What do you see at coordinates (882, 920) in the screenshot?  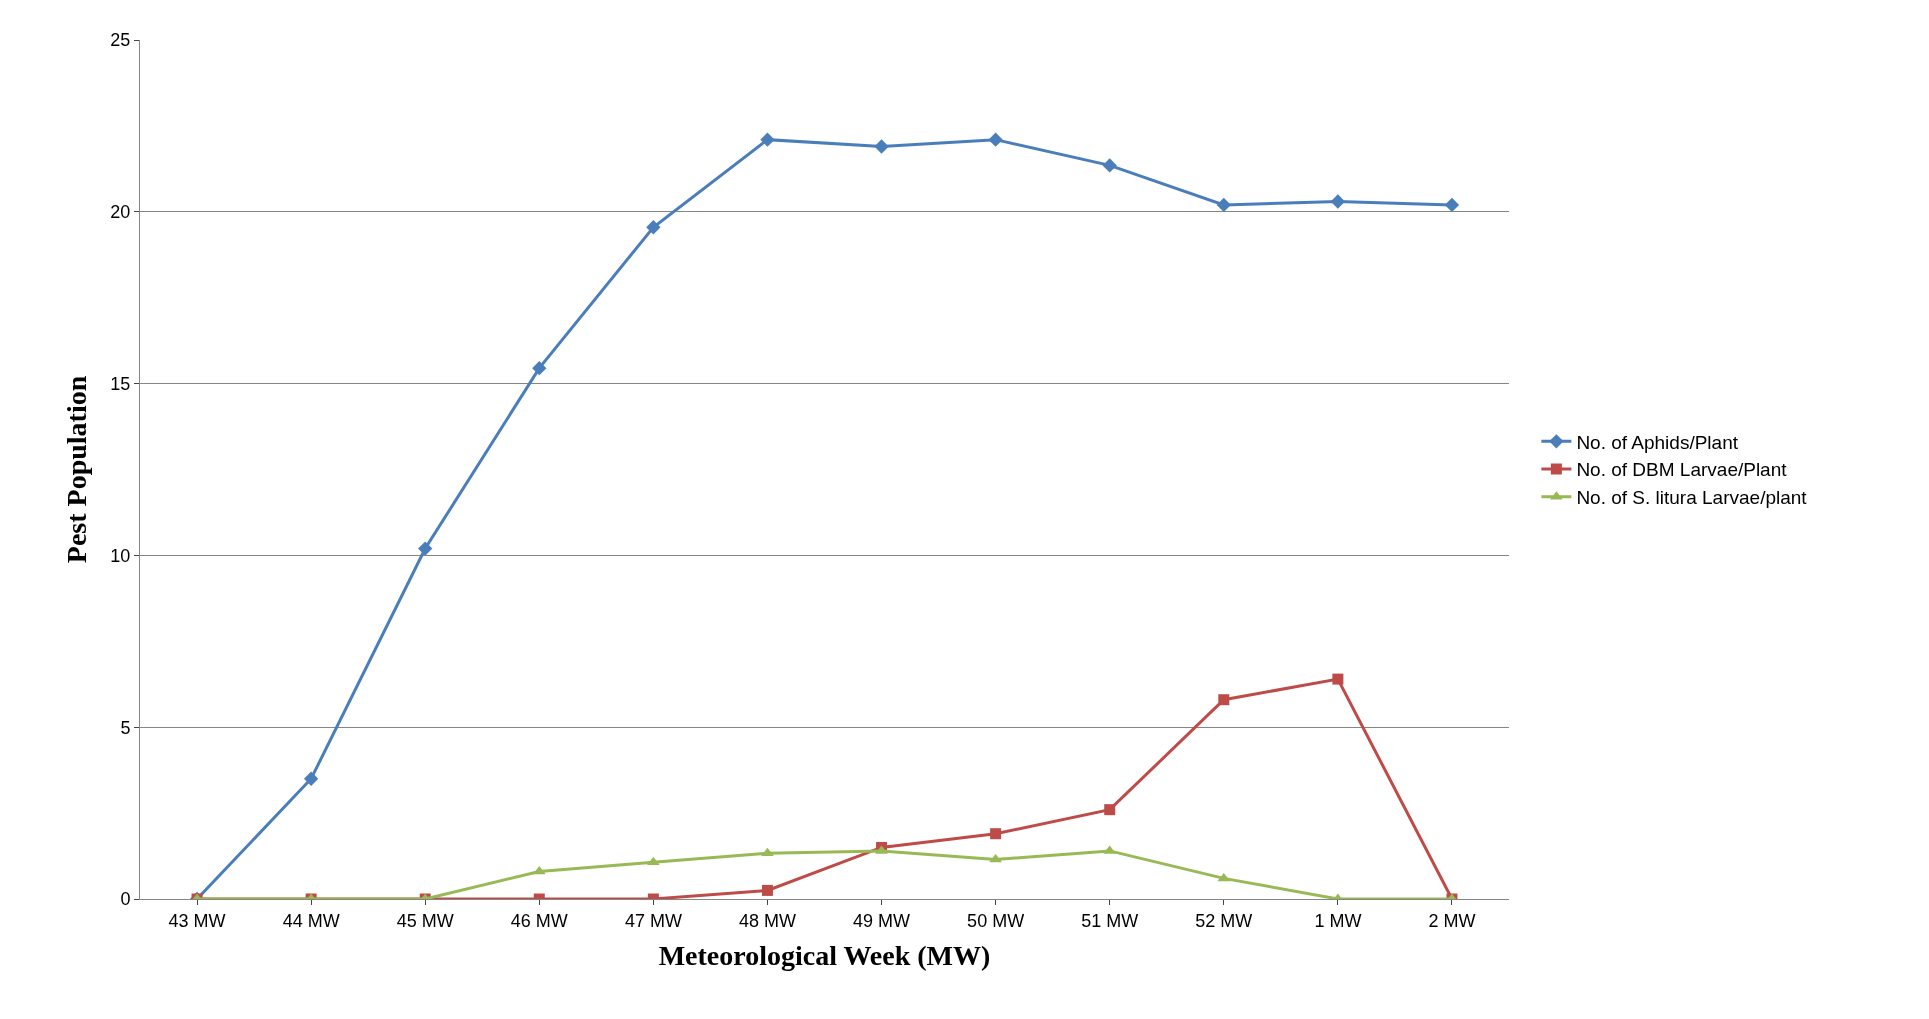 I see `x-tick-label: 49 MW` at bounding box center [882, 920].